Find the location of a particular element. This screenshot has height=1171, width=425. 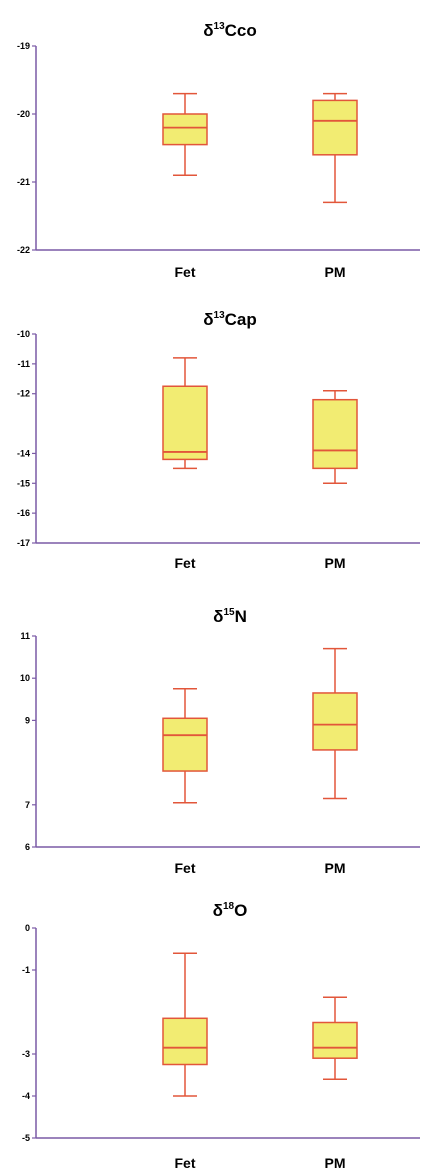

y-tick-label: 10 is located at coordinates (25, 678).